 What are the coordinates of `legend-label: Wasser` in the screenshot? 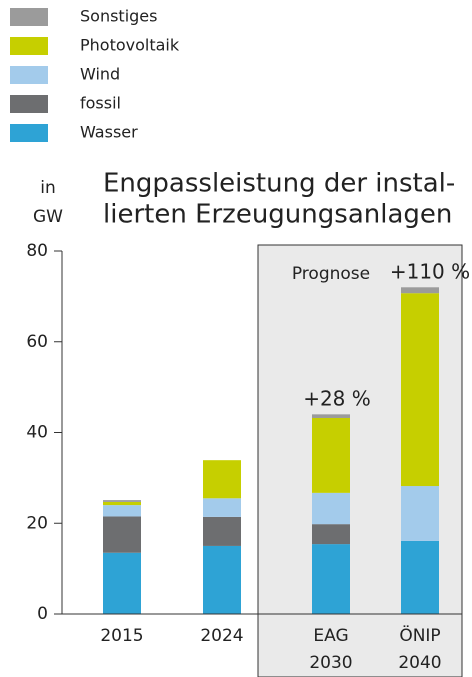 It's located at (109, 132).